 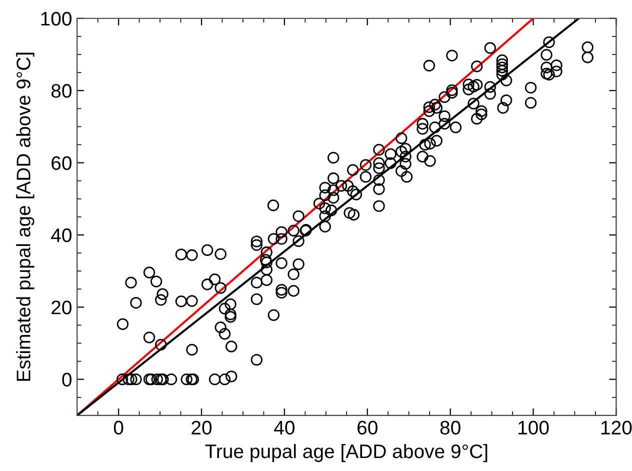 What do you see at coordinates (202, 427) in the screenshot?
I see `x-tick-label: 20` at bounding box center [202, 427].